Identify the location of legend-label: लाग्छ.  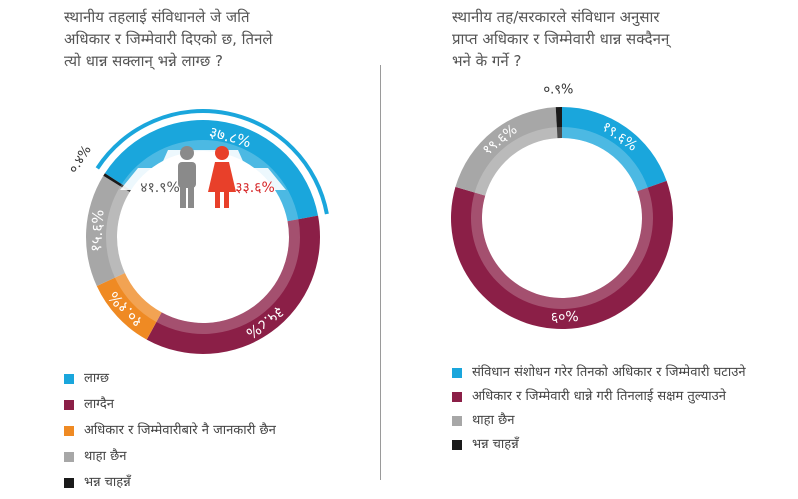
(96, 378).